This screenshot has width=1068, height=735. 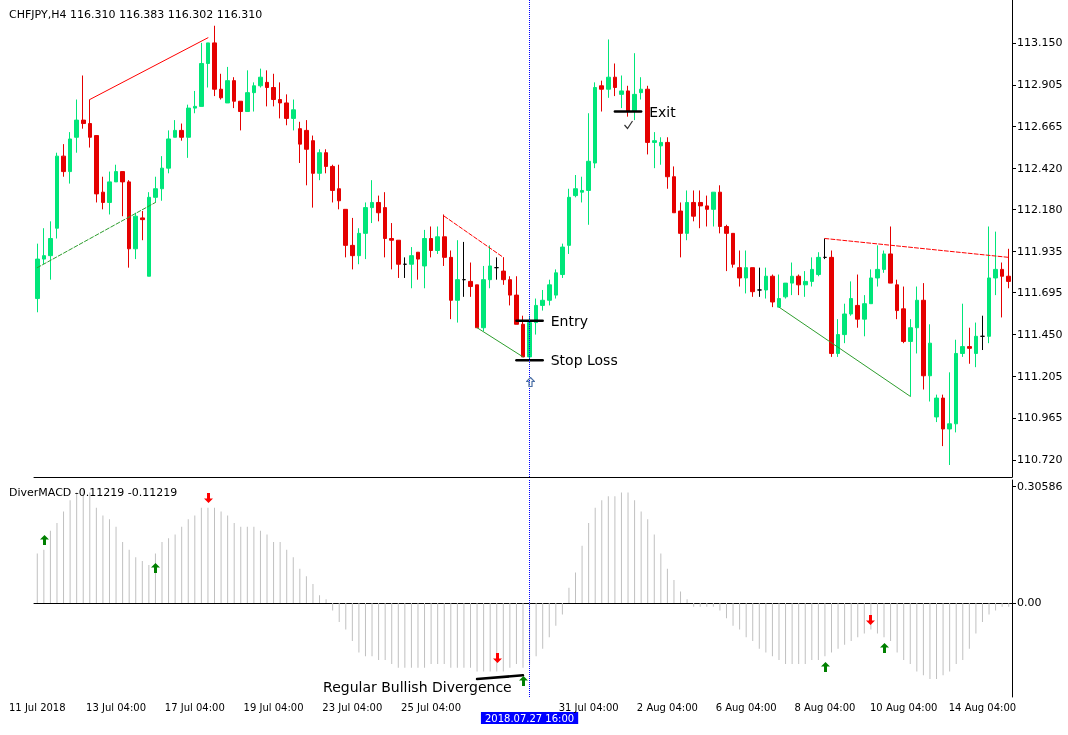 What do you see at coordinates (663, 111) in the screenshot?
I see `series-label: Exit` at bounding box center [663, 111].